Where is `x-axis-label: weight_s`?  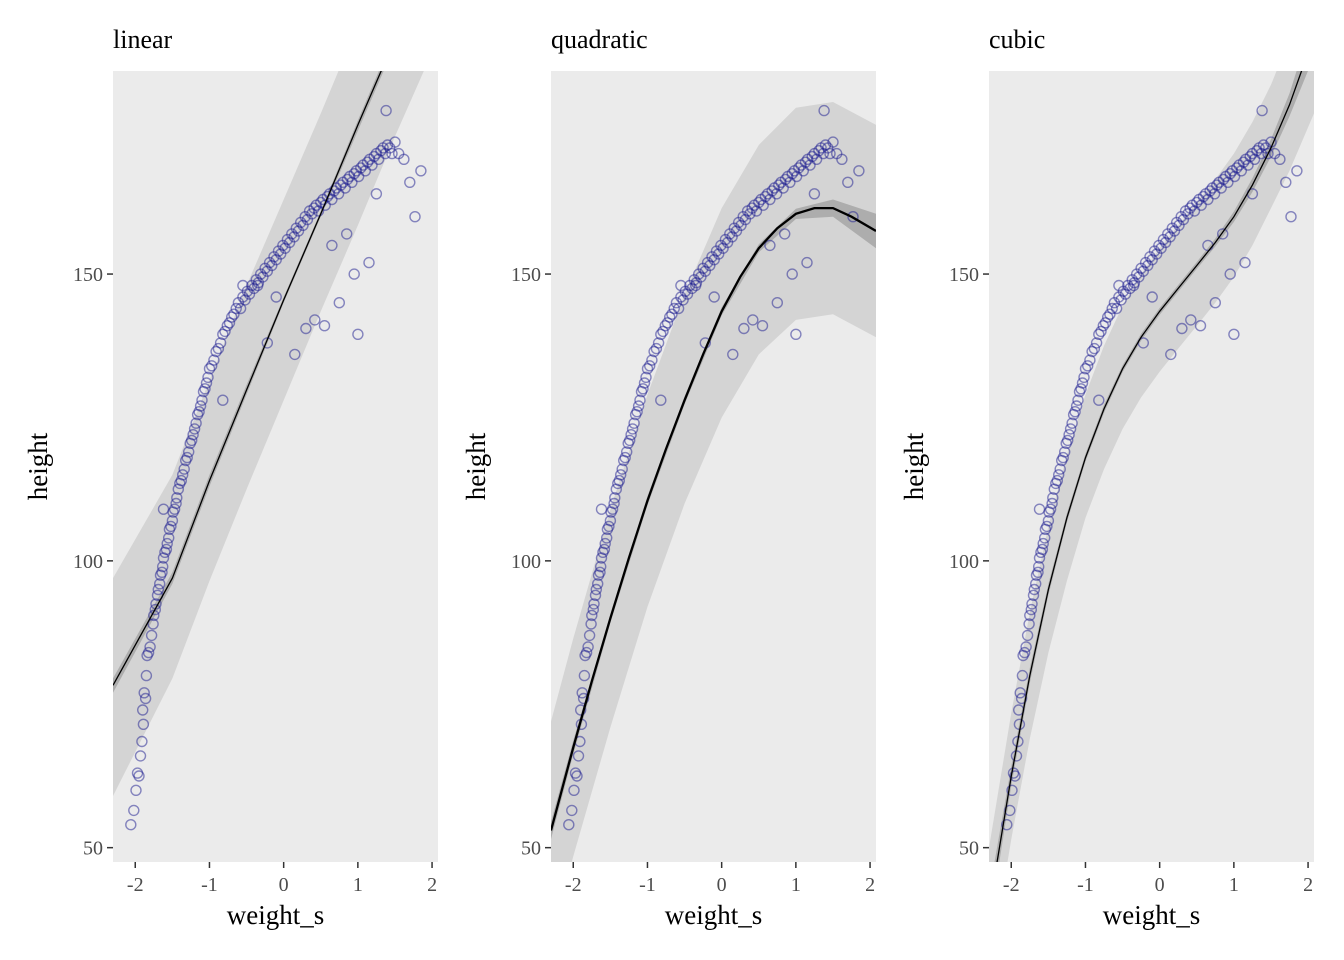 x-axis-label: weight_s is located at coordinates (714, 915).